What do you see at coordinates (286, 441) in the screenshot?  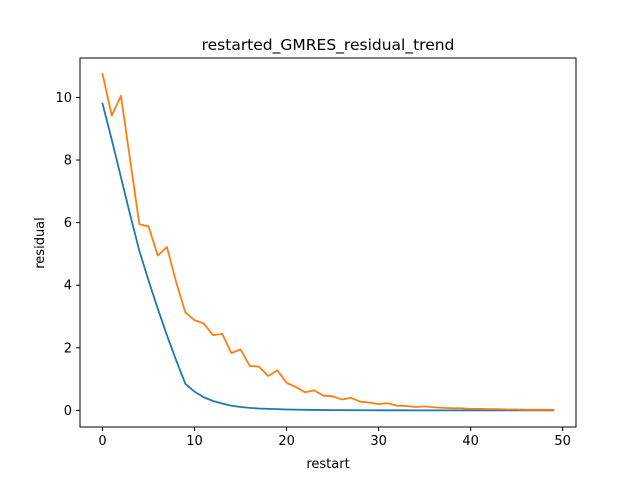 I see `x-tick-label: 20` at bounding box center [286, 441].